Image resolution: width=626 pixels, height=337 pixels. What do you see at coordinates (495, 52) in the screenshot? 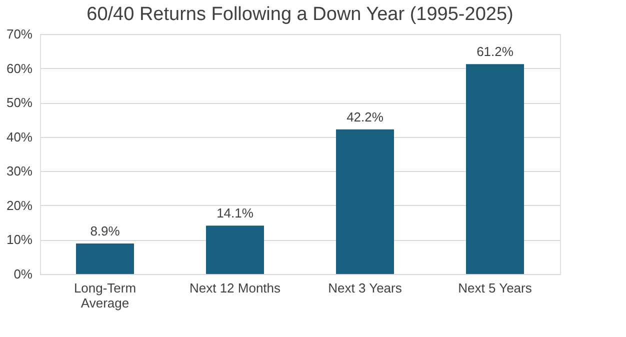
I see `data-label: 61.2%` at bounding box center [495, 52].